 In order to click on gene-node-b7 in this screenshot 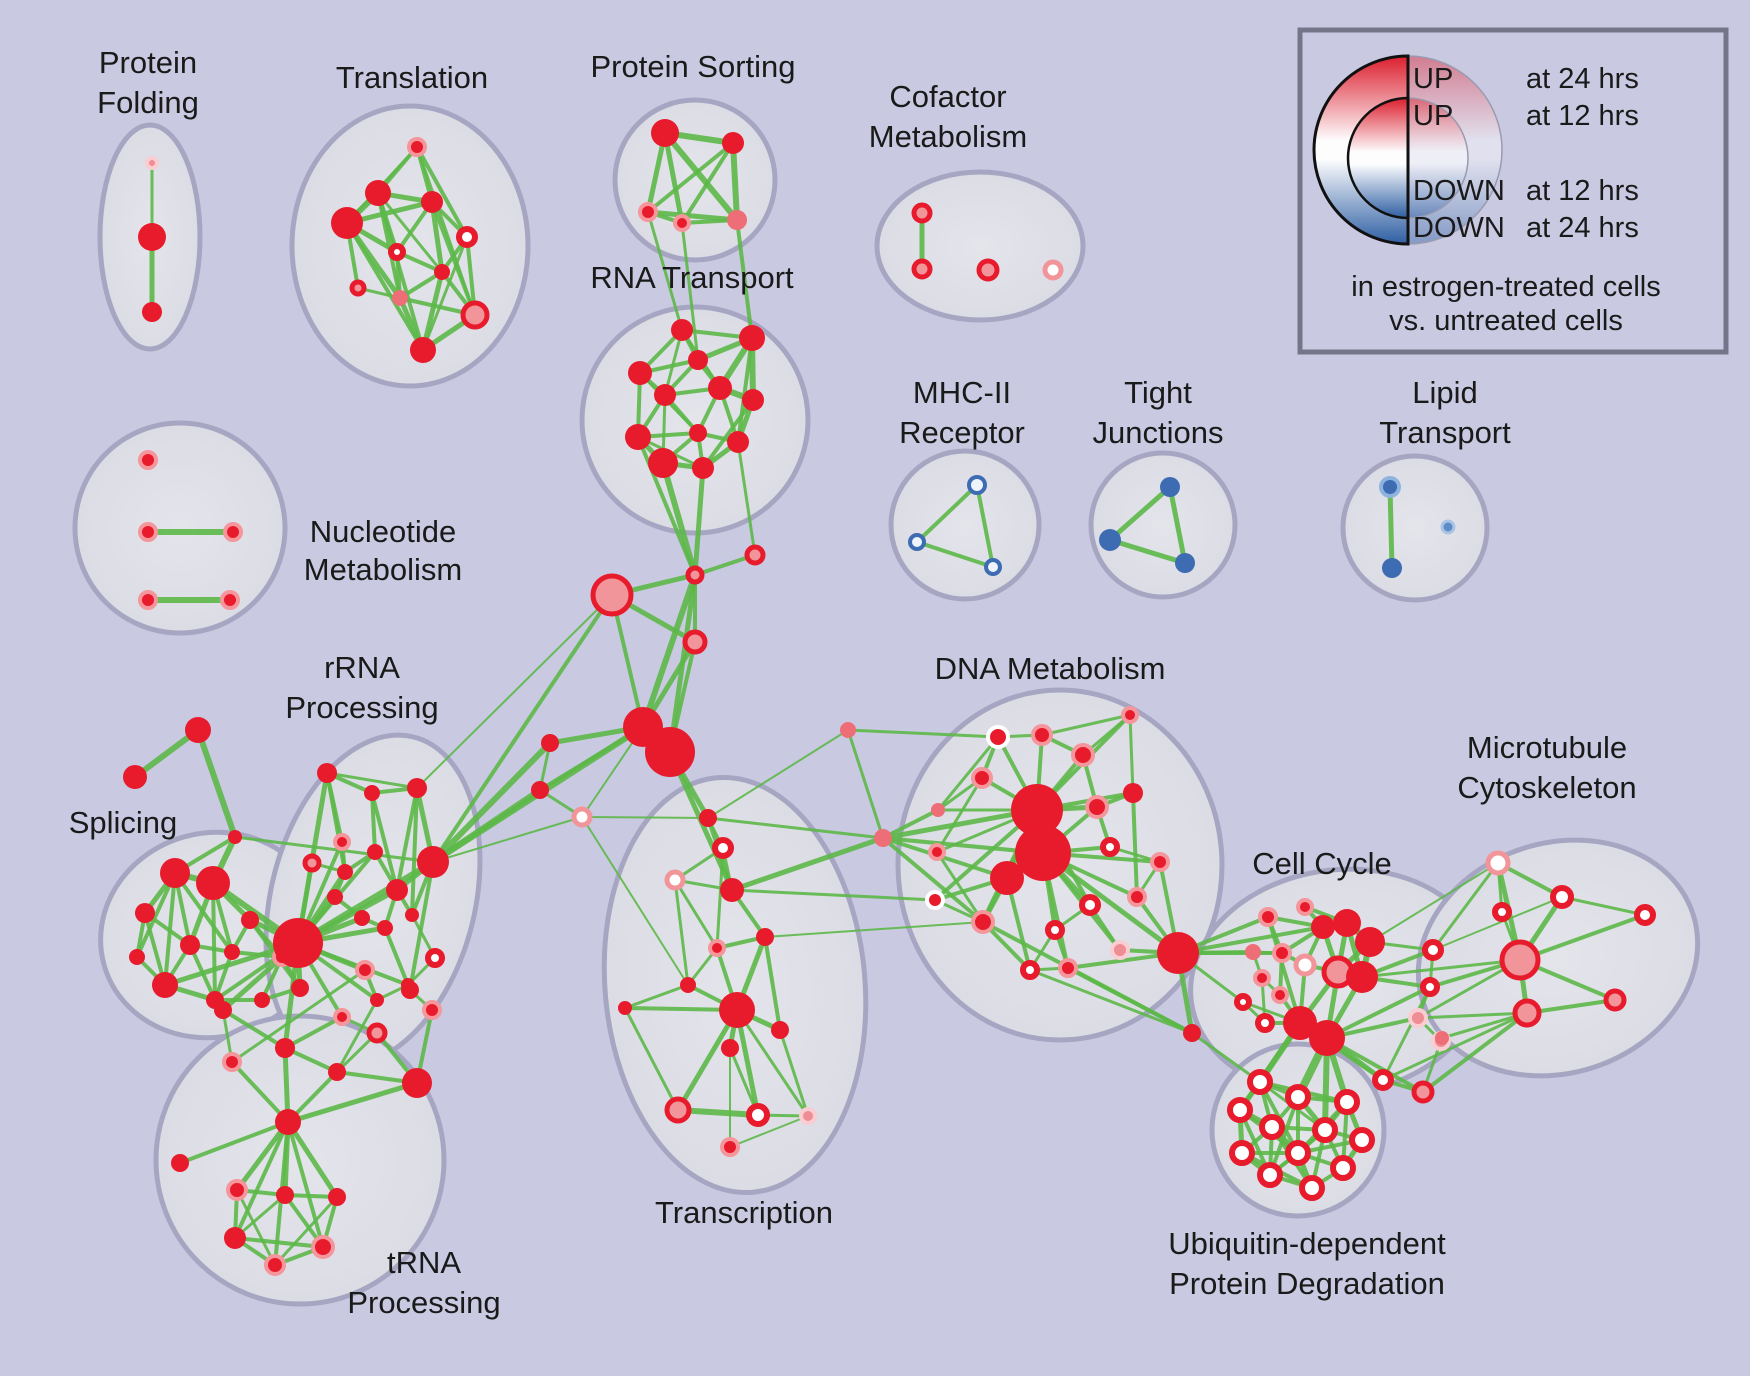, I will do `click(1242, 1153)`.